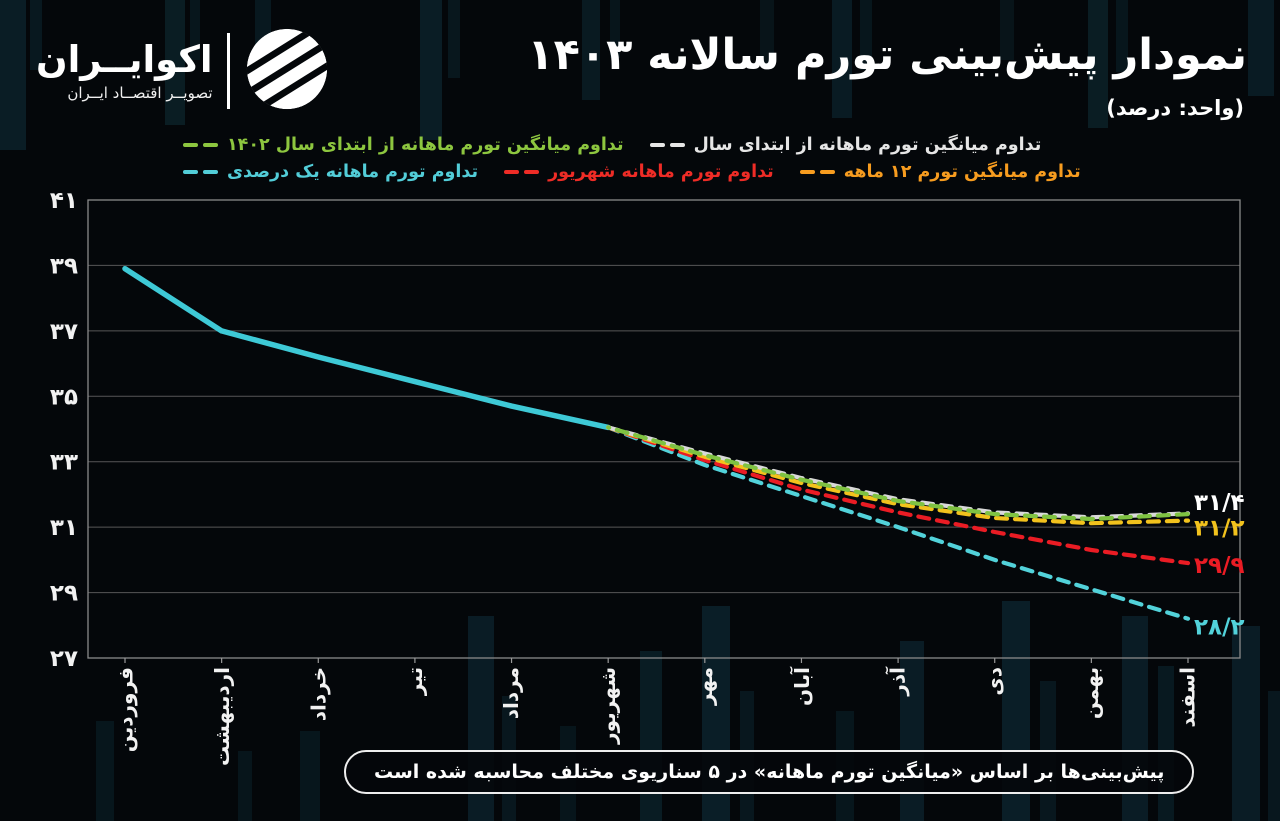 The image size is (1280, 821). I want to click on y-tick-label: ۳۹, so click(64, 266).